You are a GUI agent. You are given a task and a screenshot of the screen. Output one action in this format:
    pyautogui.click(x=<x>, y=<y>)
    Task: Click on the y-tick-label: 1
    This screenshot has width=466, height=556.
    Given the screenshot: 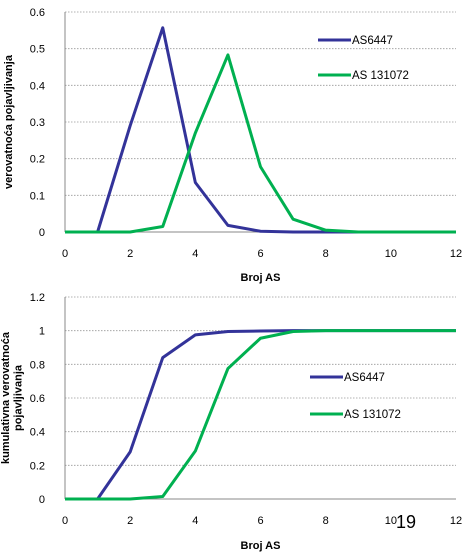 What is the action you would take?
    pyautogui.click(x=42, y=332)
    